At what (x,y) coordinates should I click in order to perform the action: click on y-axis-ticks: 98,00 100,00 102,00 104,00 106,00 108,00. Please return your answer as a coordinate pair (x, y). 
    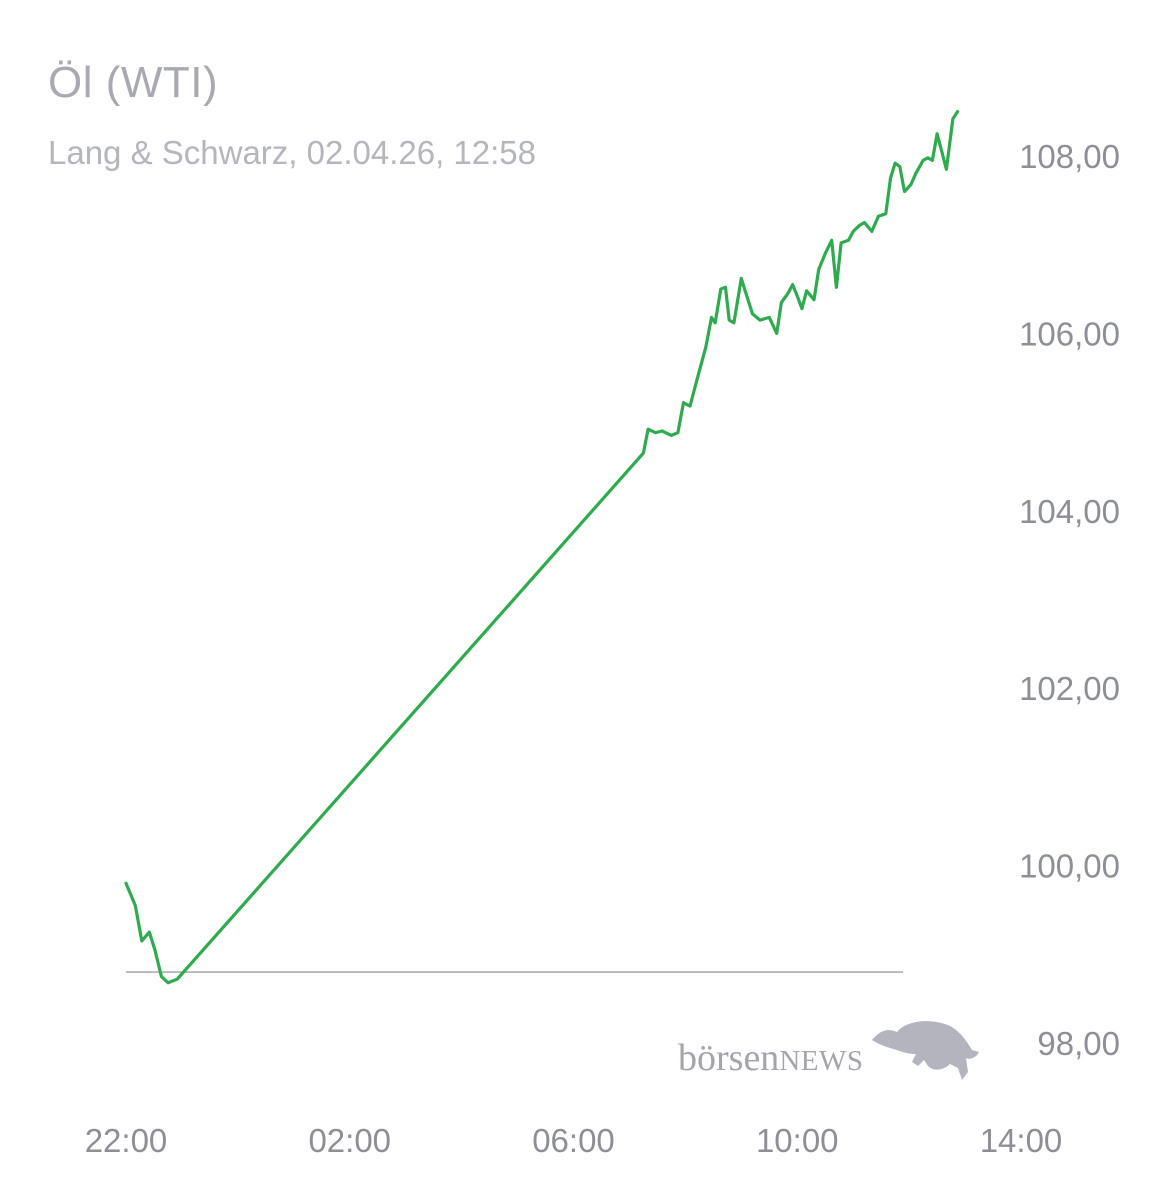
    Looking at the image, I should click on (1069, 600).